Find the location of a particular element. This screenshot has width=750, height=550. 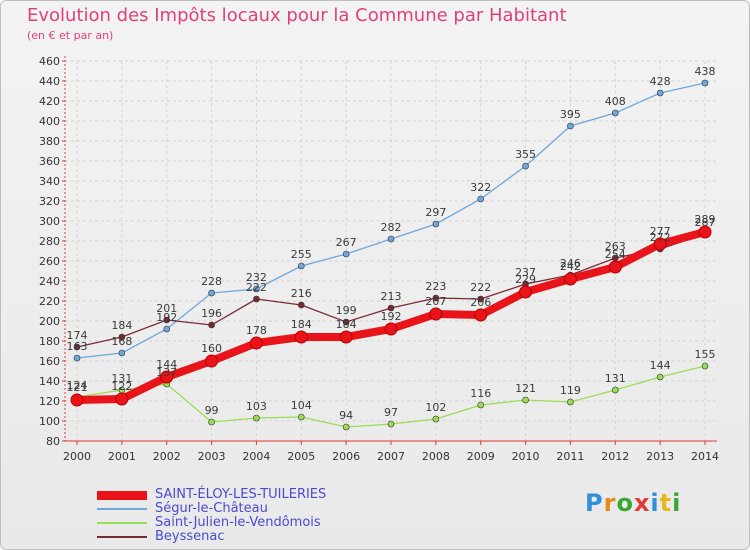

y-tick-label: 400 is located at coordinates (49, 121).